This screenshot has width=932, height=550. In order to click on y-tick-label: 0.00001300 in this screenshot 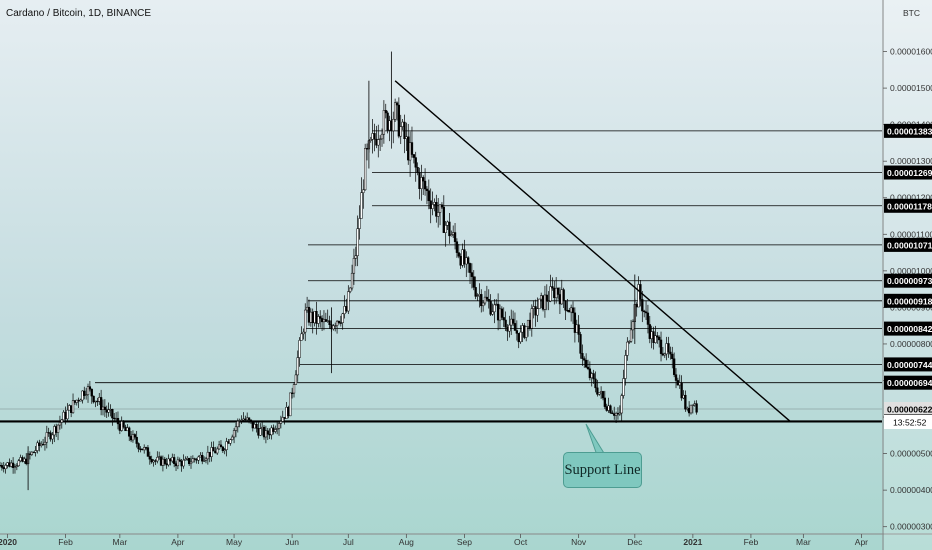, I will do `click(911, 161)`.